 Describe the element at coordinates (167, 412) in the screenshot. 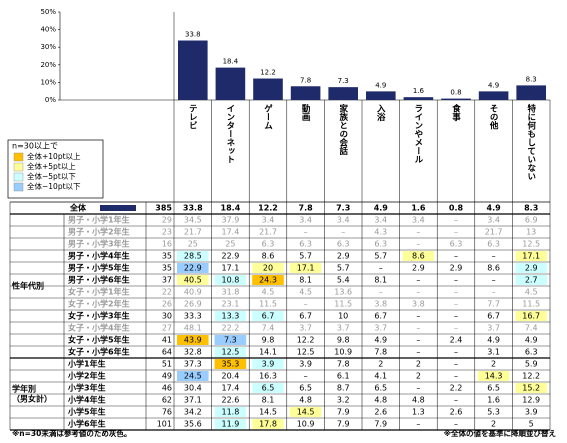

I see `row-n: 76` at that location.